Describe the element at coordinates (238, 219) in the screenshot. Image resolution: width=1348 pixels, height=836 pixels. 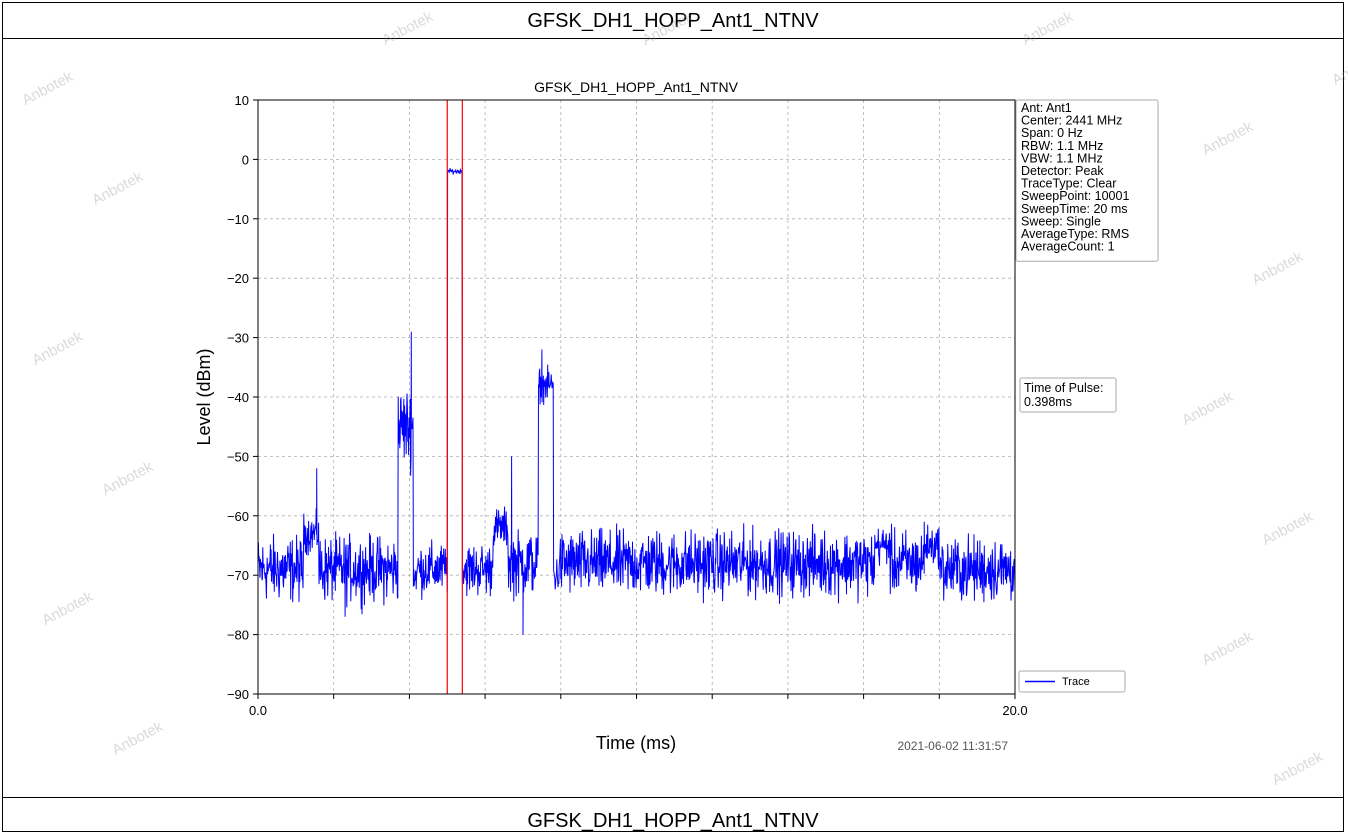
I see `y-tick-label: −10` at that location.